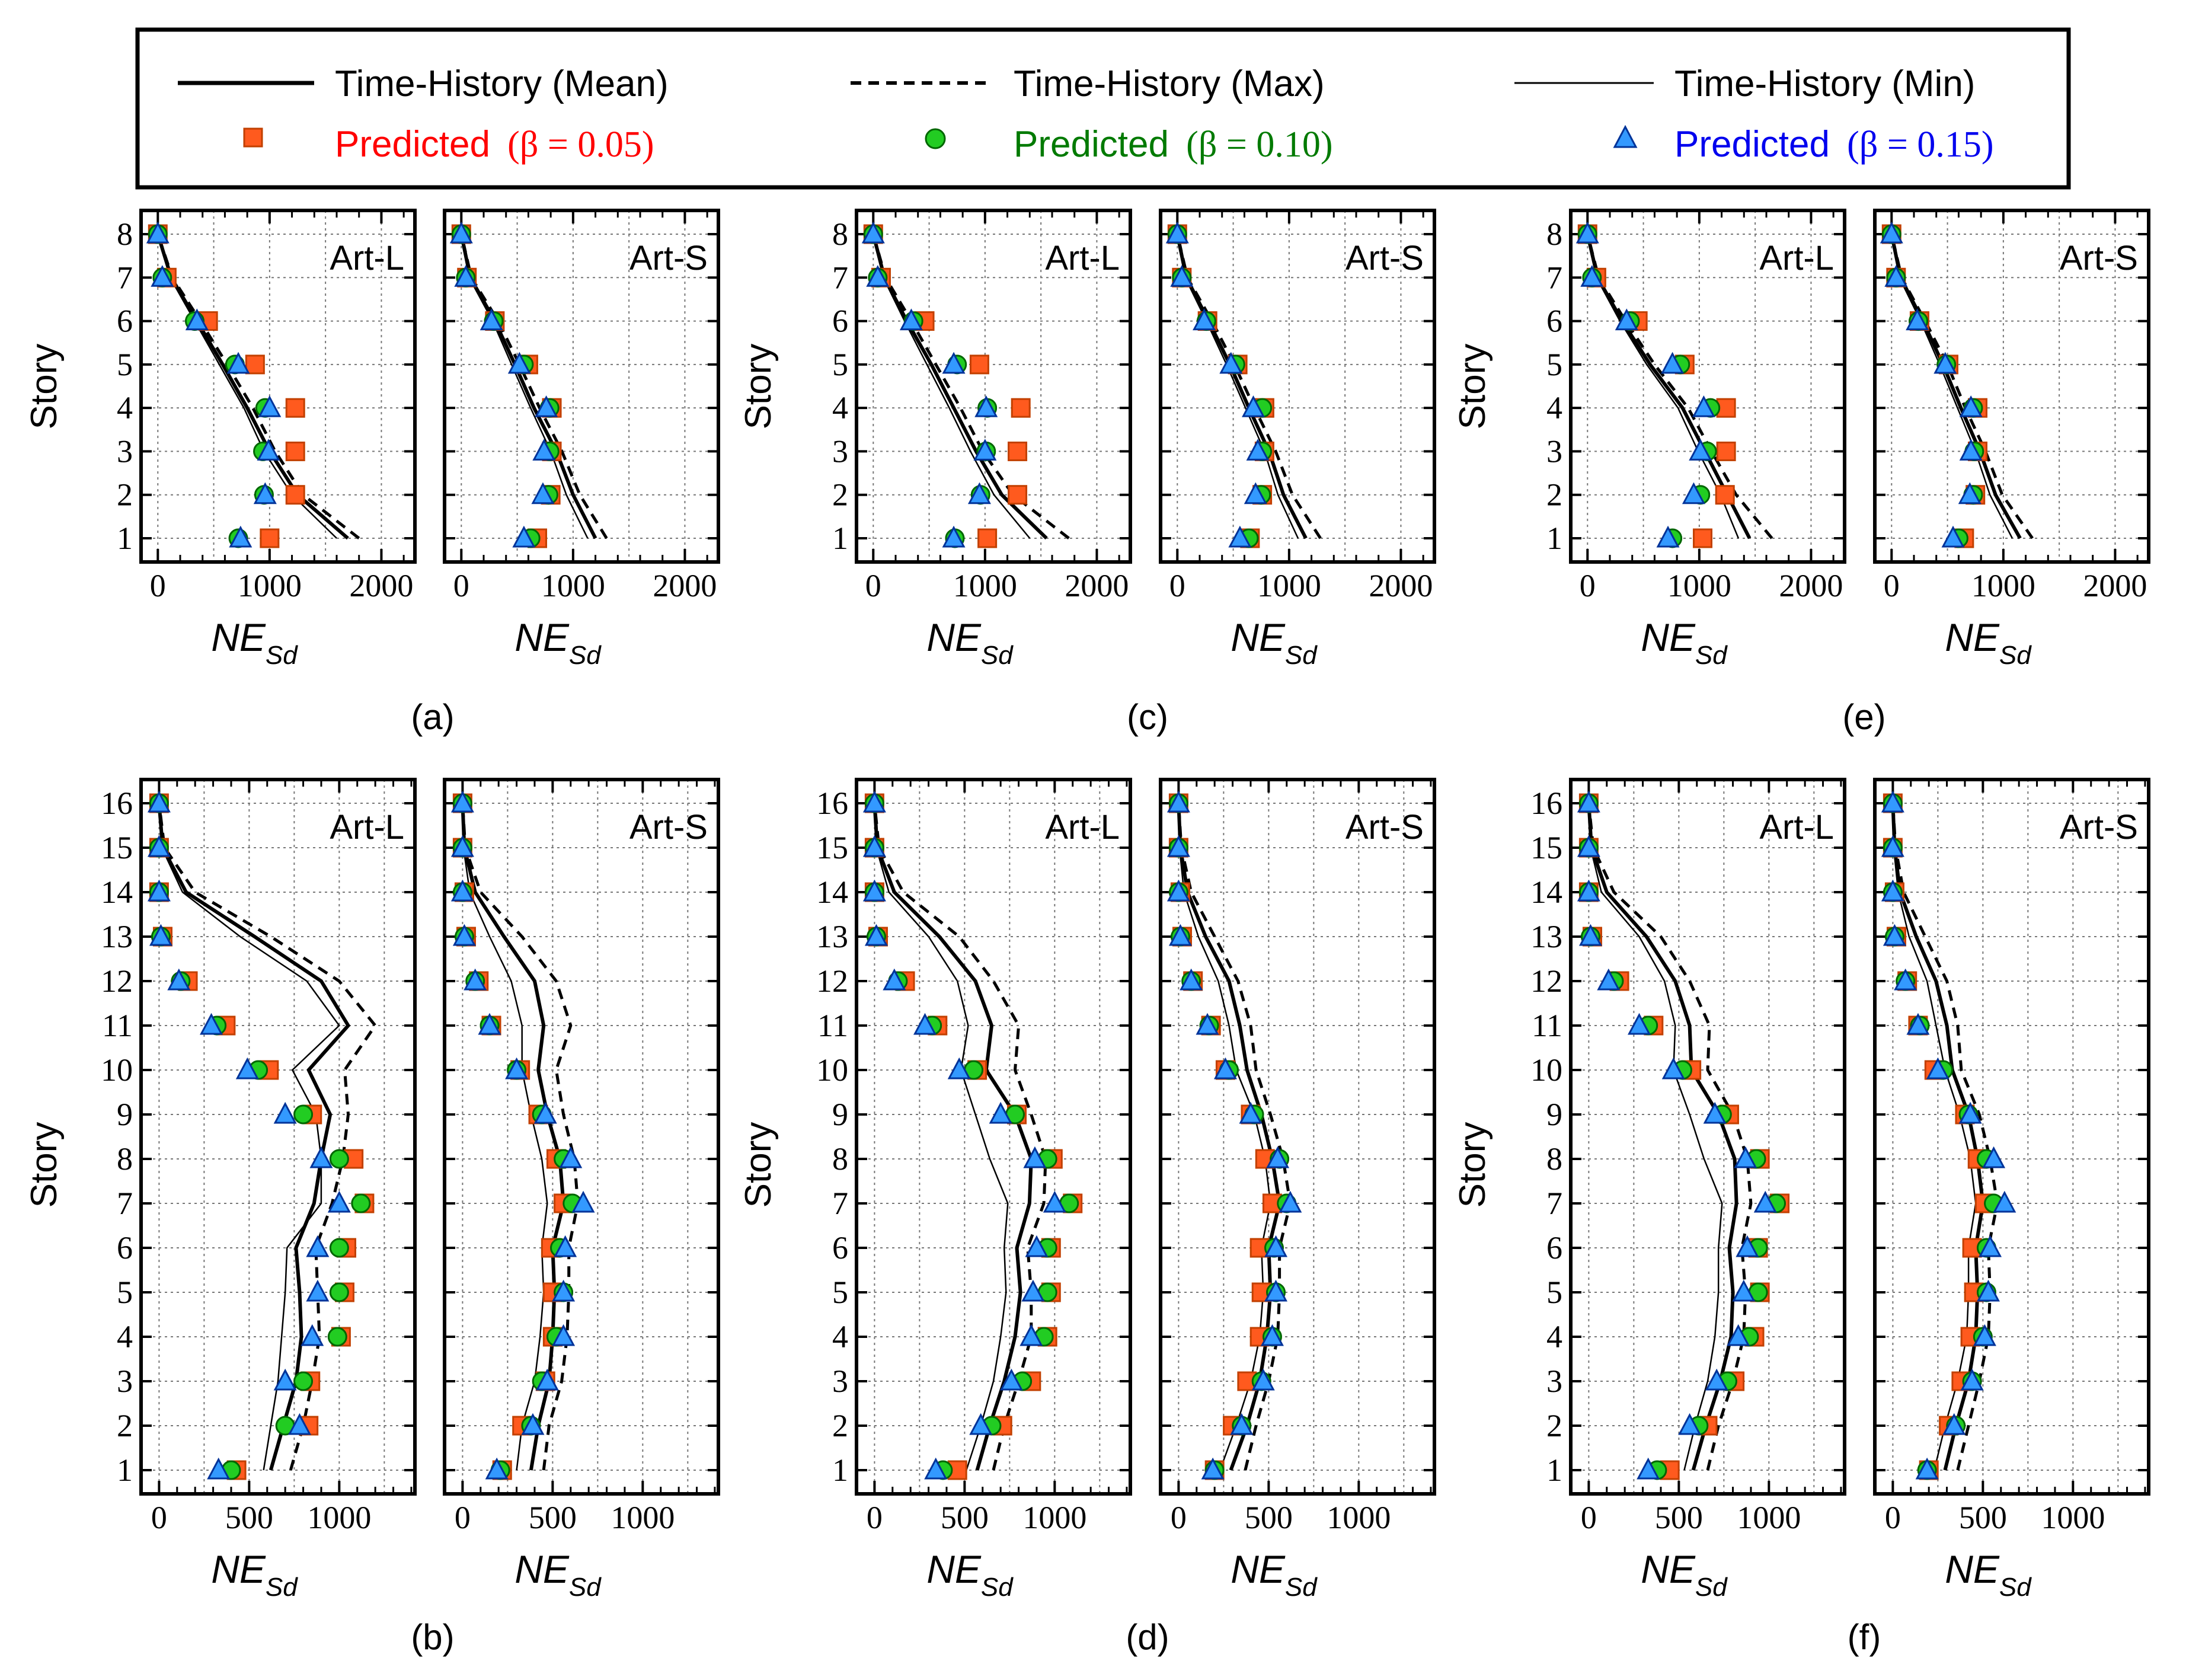  I want to click on x-tick-label: 2000, so click(381, 585).